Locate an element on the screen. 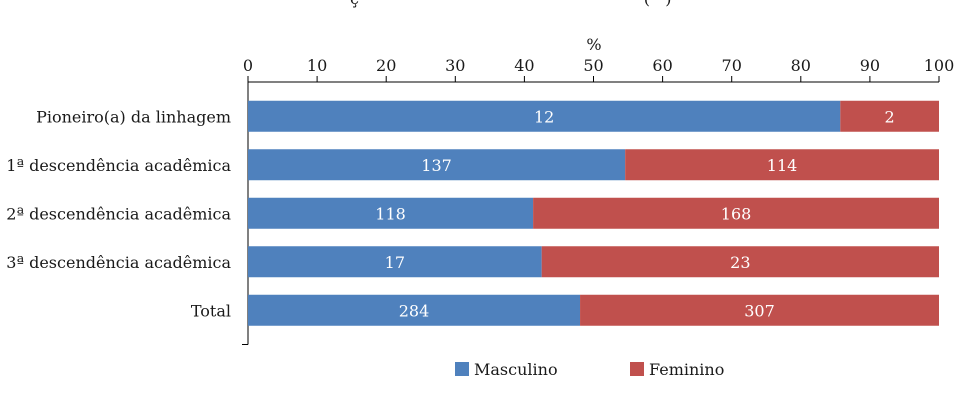 Image resolution: width=955 pixels, height=394 pixels. category-label: 2ª descendência acadêmica is located at coordinates (118, 213).